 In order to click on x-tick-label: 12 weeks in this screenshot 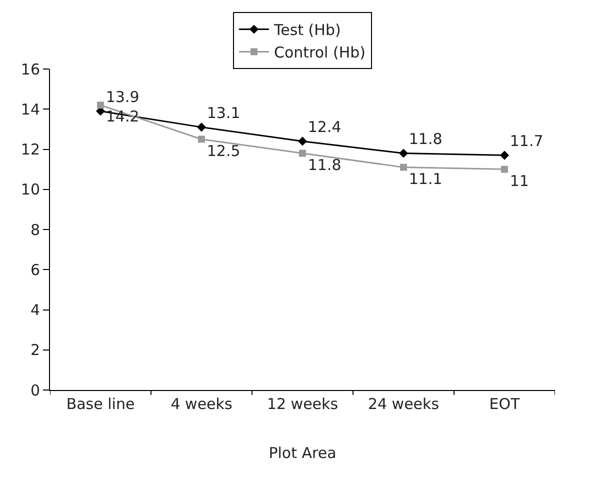, I will do `click(302, 404)`.